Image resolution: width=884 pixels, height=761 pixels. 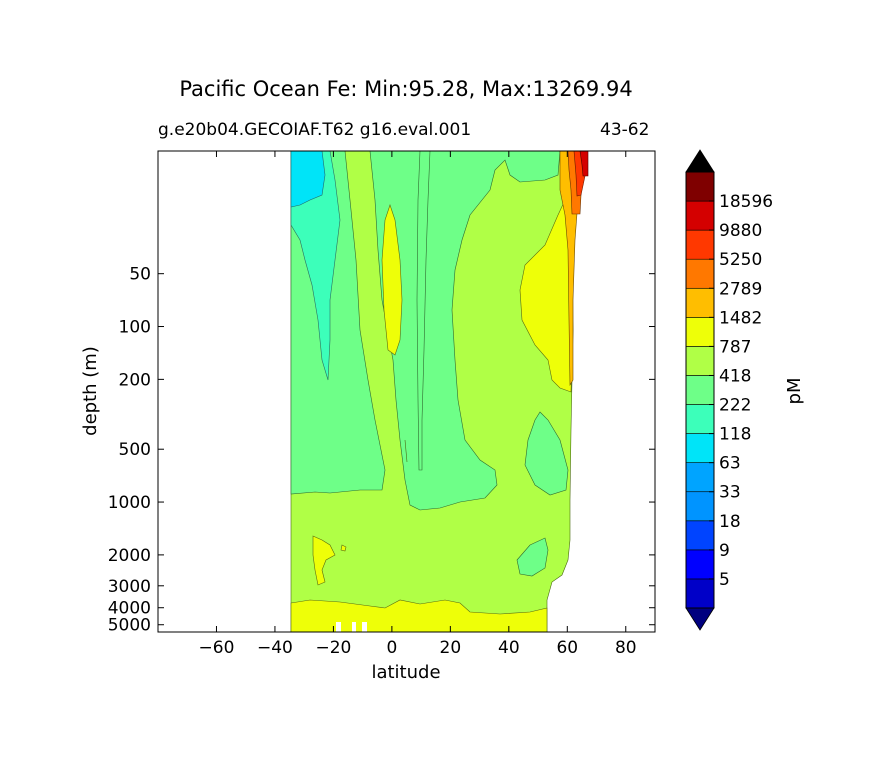 What do you see at coordinates (724, 580) in the screenshot?
I see `colorbar-tick-label: 5` at bounding box center [724, 580].